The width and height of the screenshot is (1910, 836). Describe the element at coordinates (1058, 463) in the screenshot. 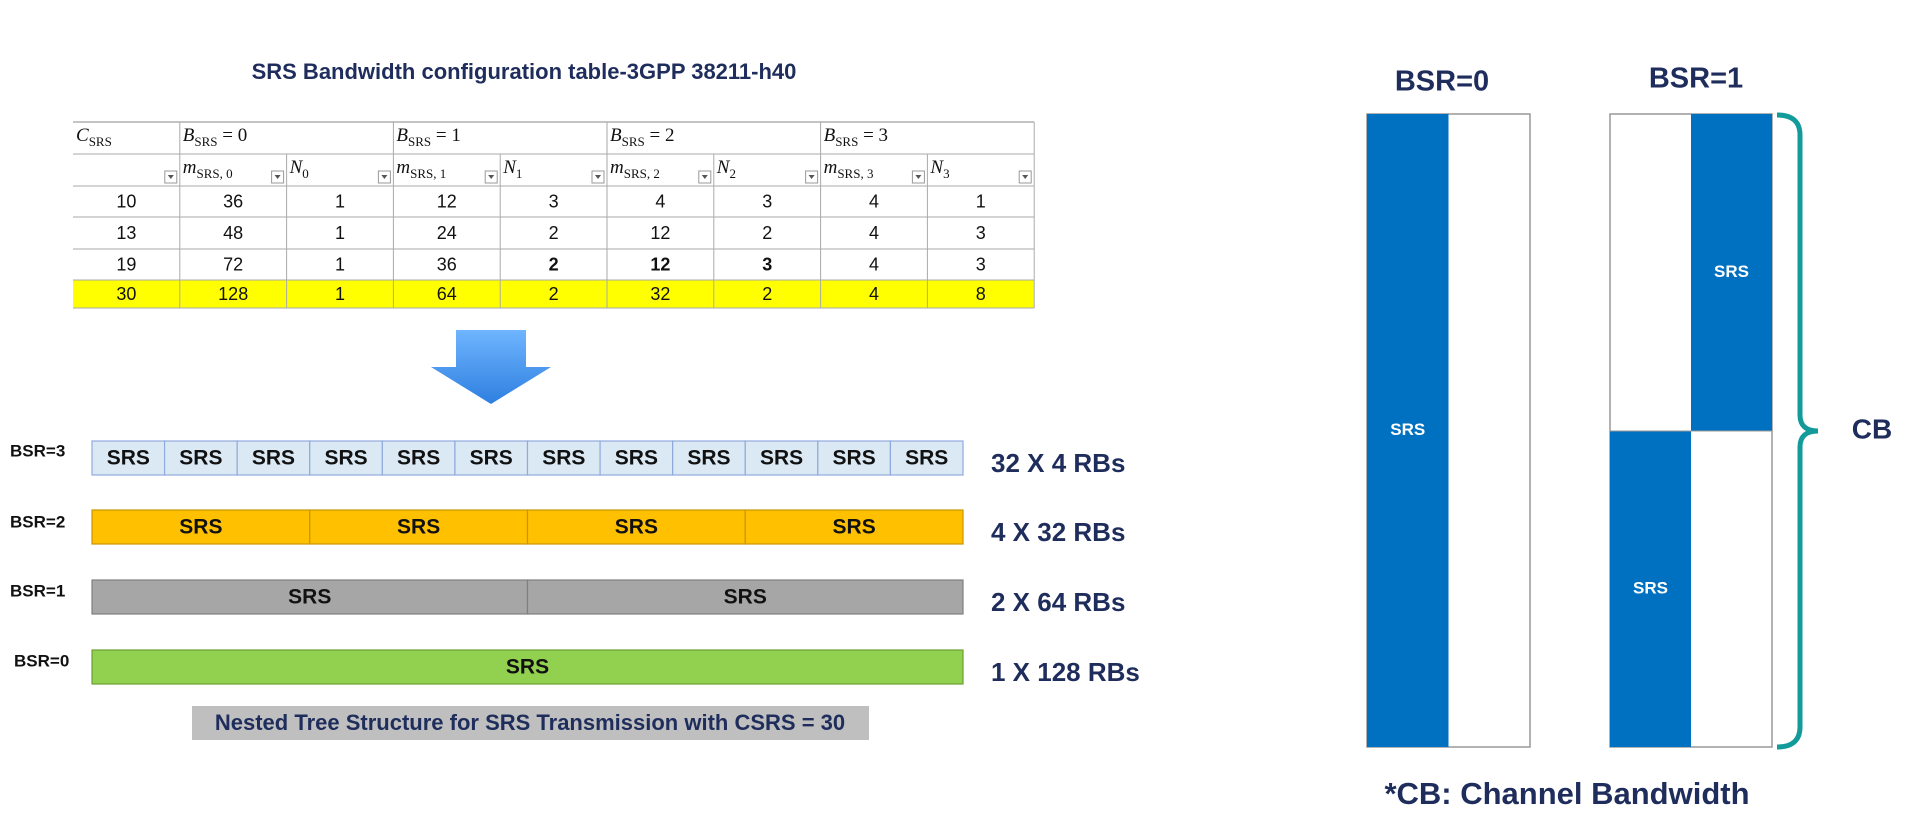

I see `level-size: 32 X 4 RBs` at that location.